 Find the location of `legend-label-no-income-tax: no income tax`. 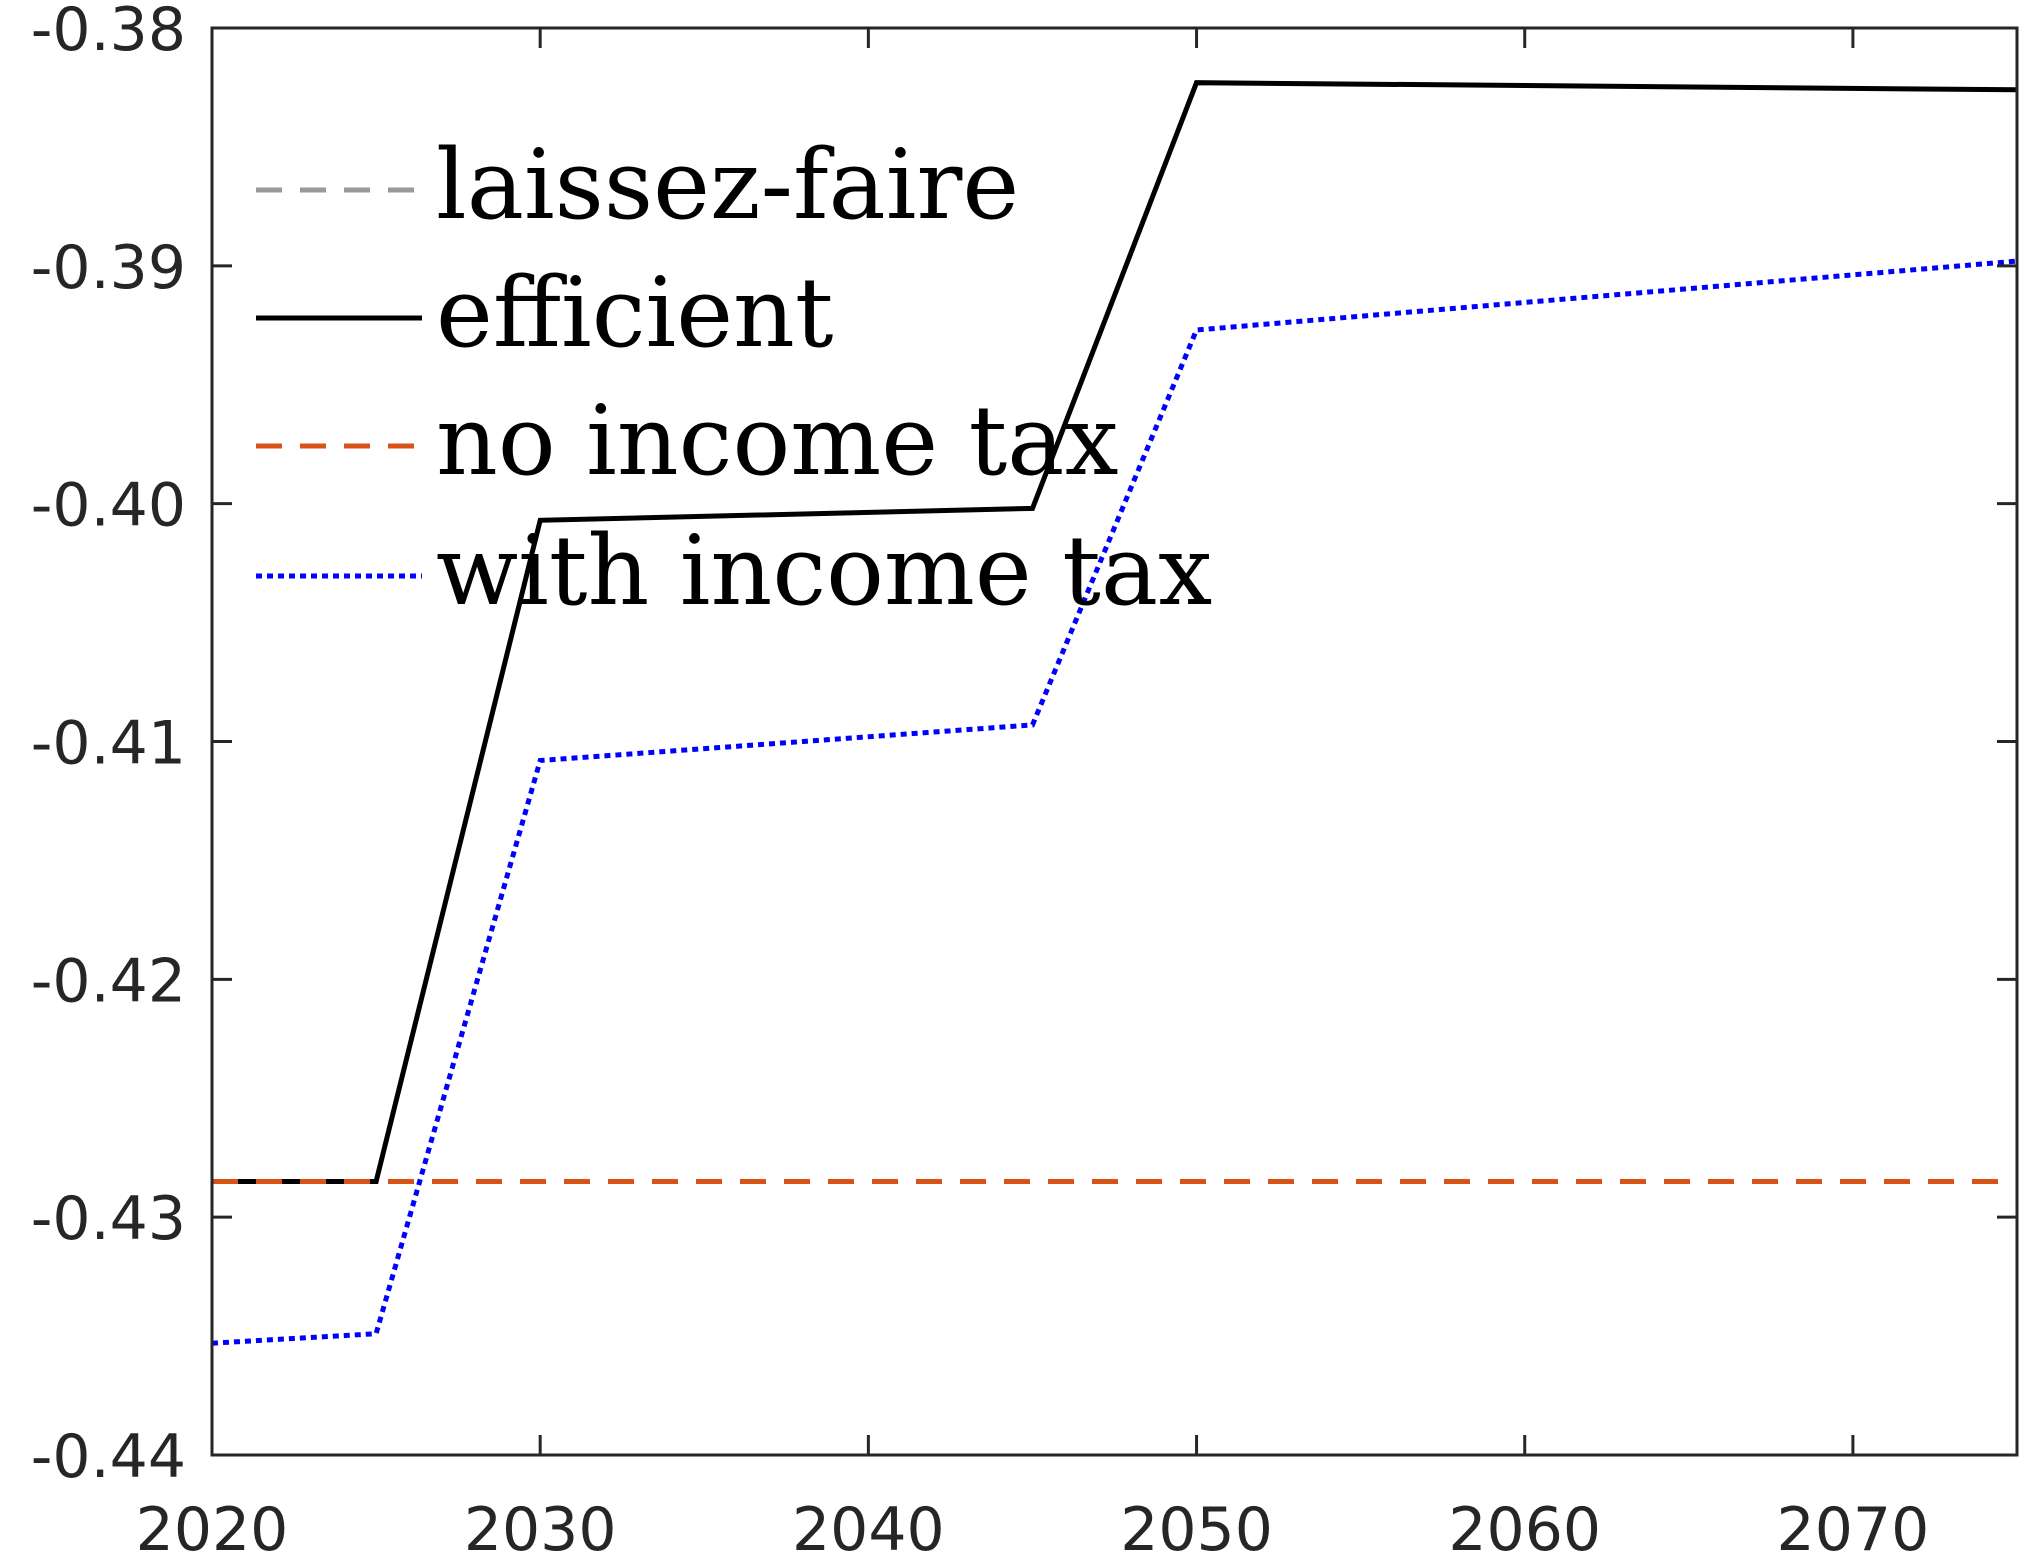

legend-label-no-income-tax: no income tax is located at coordinates (777, 441).